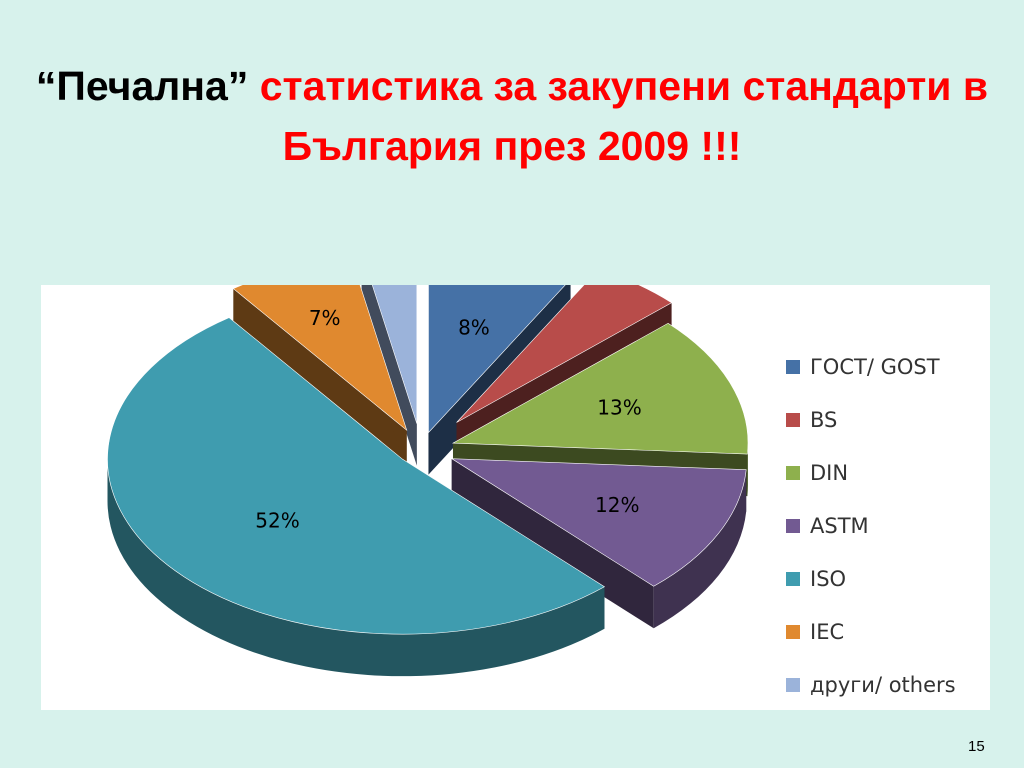  I want to click on legend-label: ГОСТ/ GOST, so click(875, 366).